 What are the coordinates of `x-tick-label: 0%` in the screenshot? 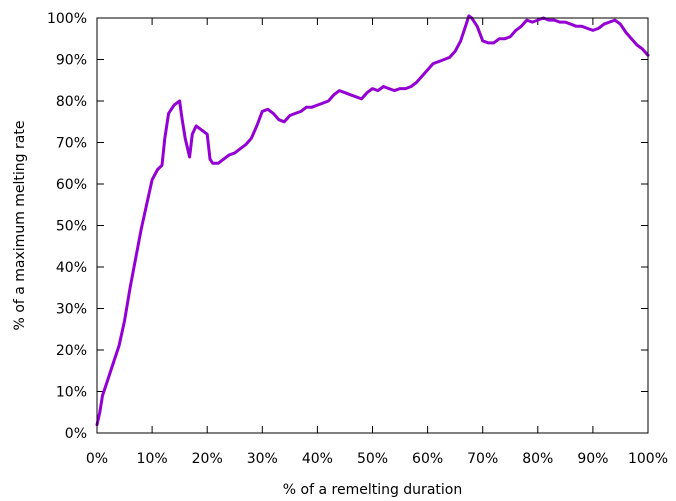 It's located at (97, 459).